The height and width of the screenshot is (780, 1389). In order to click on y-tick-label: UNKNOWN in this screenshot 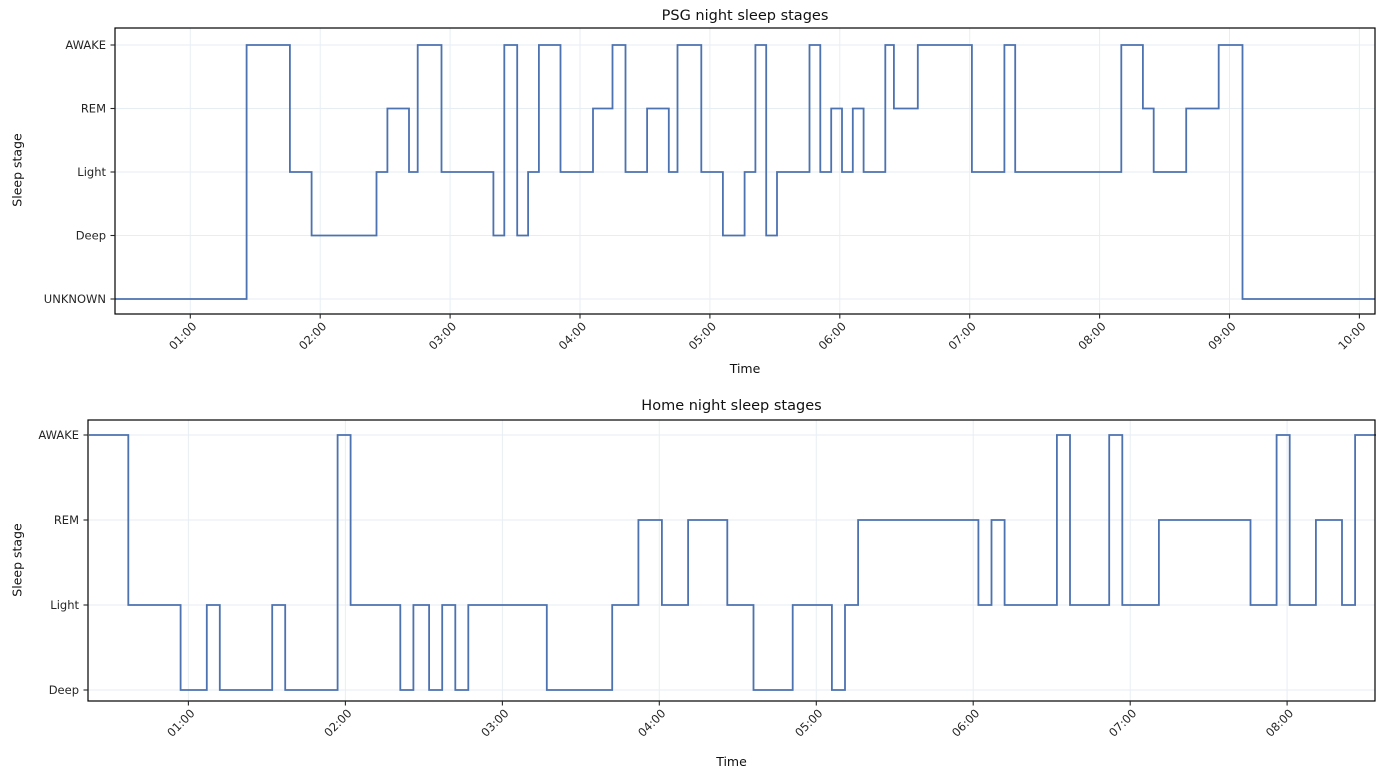, I will do `click(75, 299)`.